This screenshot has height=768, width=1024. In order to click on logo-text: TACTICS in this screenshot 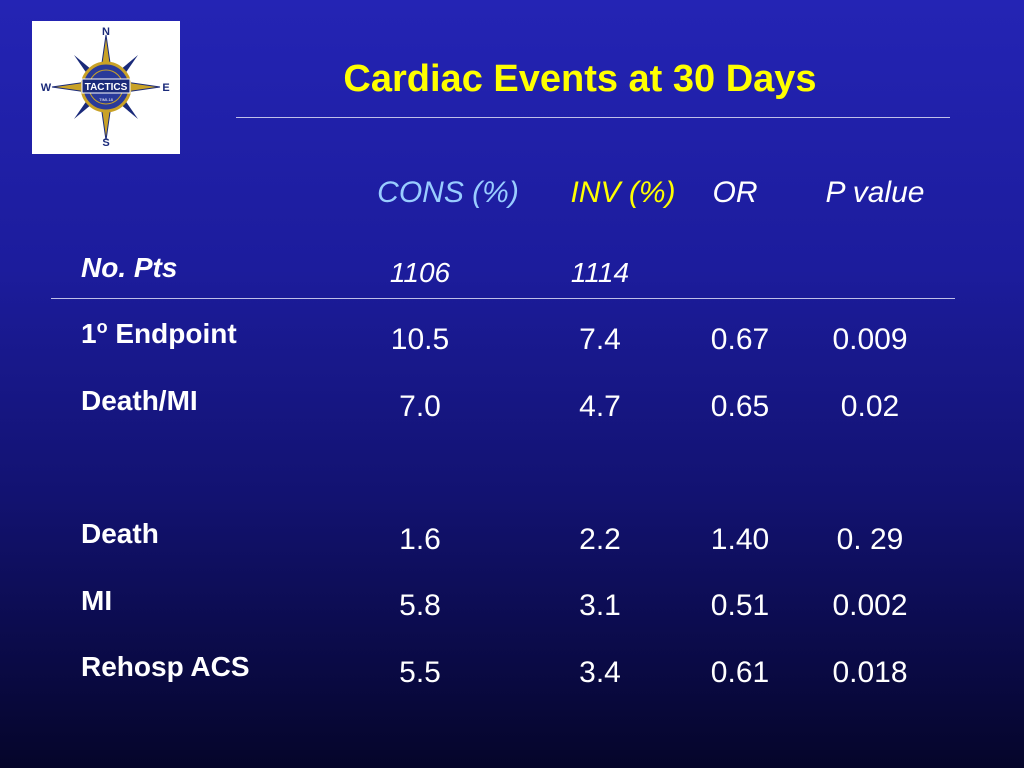, I will do `click(106, 87)`.